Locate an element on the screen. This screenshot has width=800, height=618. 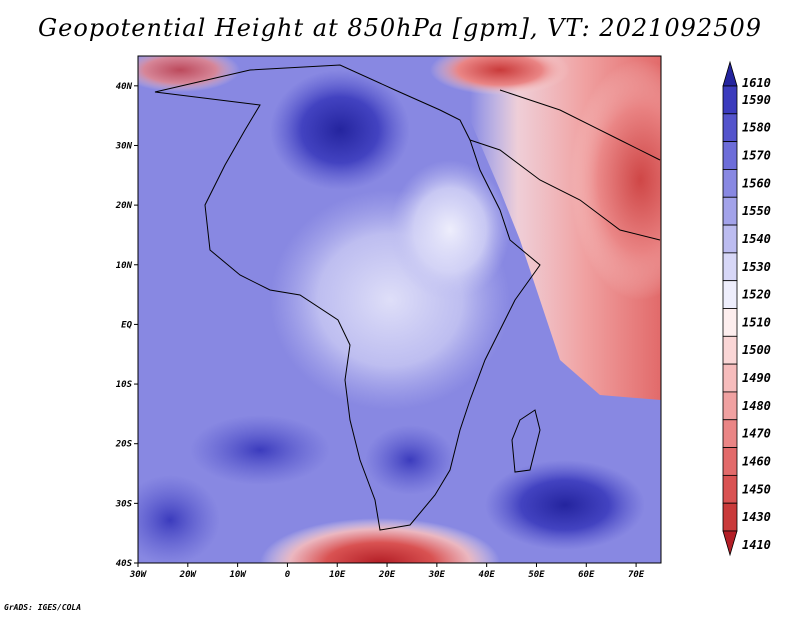
colorbar-label: 1490 is located at coordinates (756, 378).